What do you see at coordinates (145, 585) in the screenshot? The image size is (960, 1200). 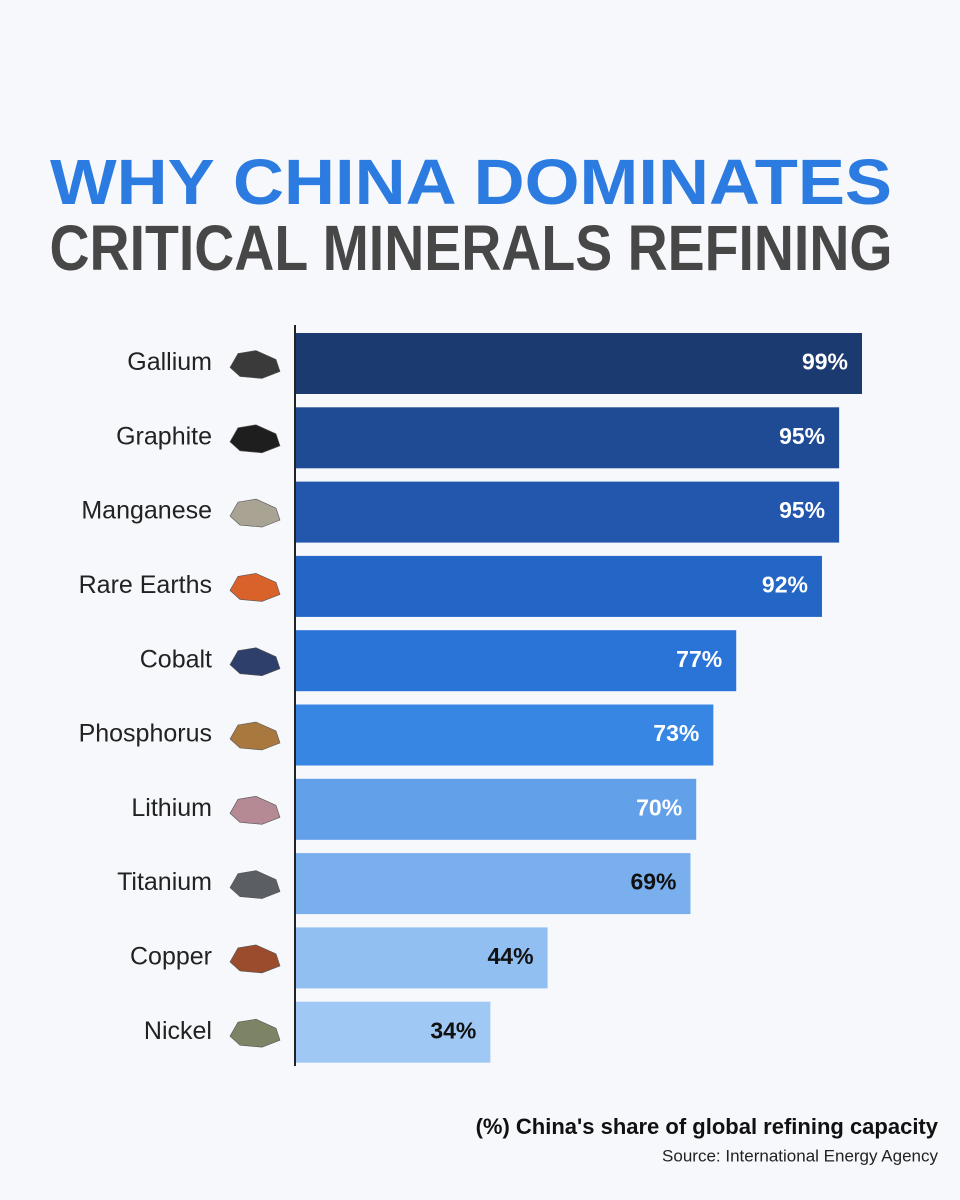 I see `category-label: Rare Earths` at bounding box center [145, 585].